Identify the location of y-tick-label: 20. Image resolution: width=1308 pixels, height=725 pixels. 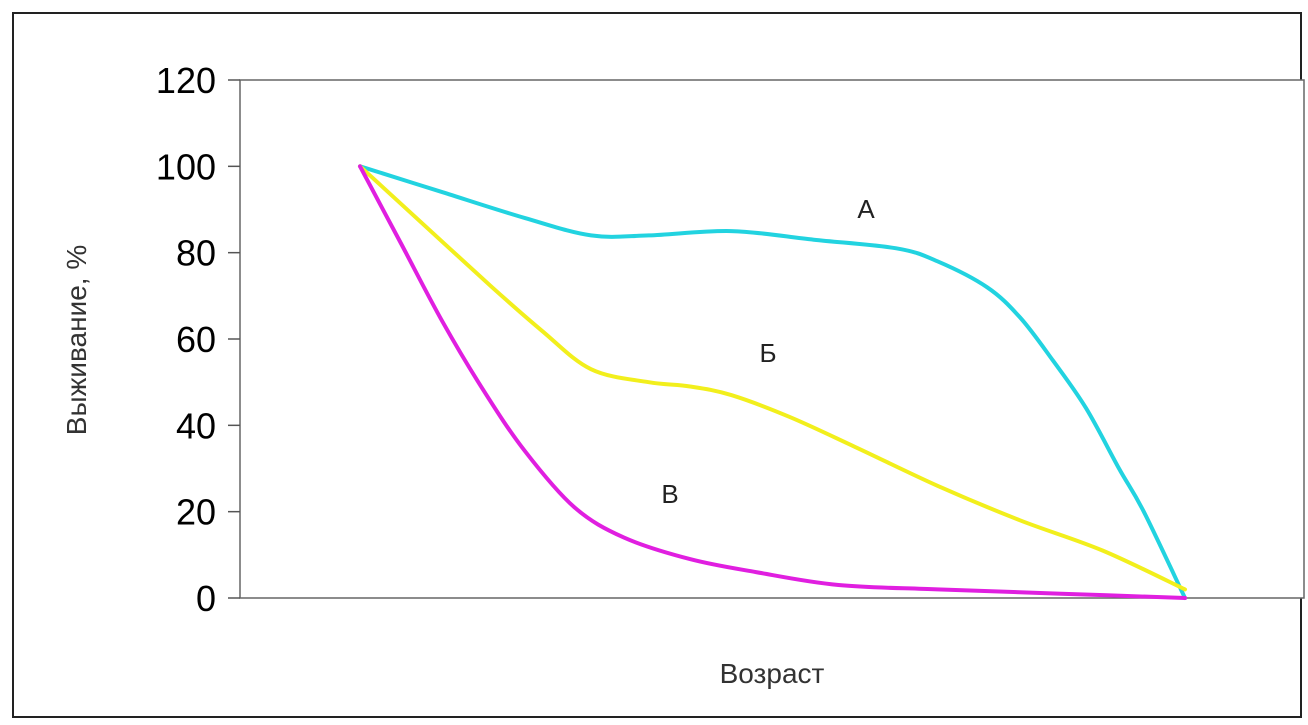
(196, 512).